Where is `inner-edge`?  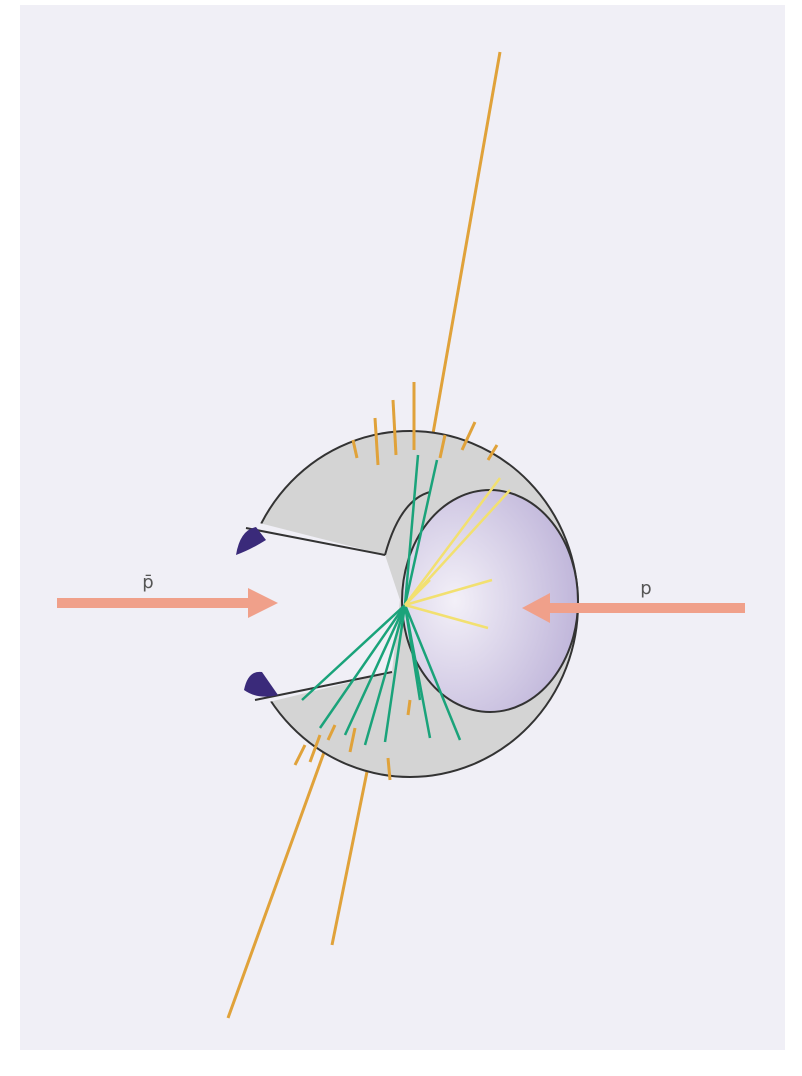 inner-edge is located at coordinates (407, 523).